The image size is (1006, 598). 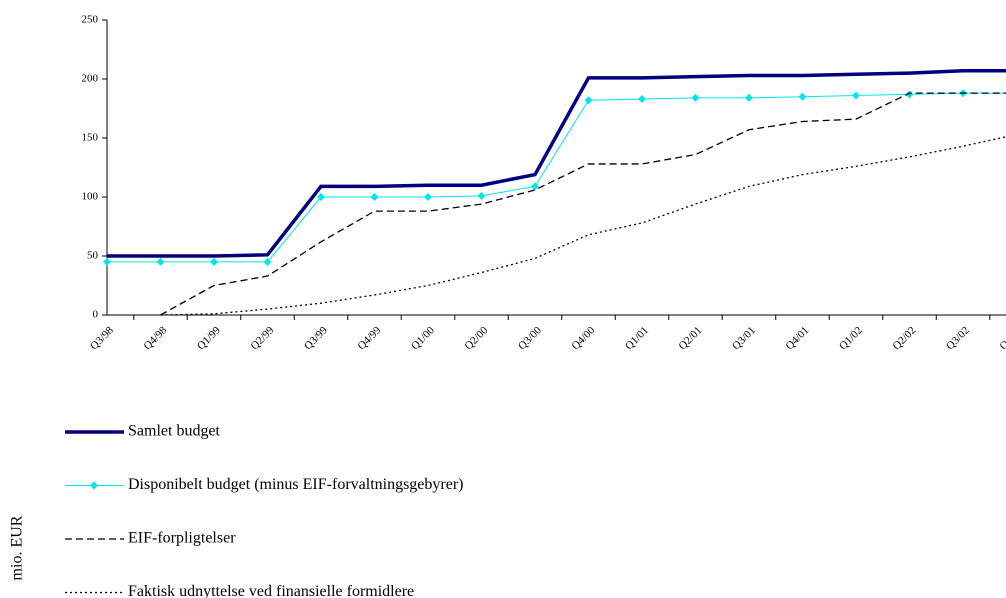 I want to click on x-tick-label: Q1/01, so click(x=637, y=338).